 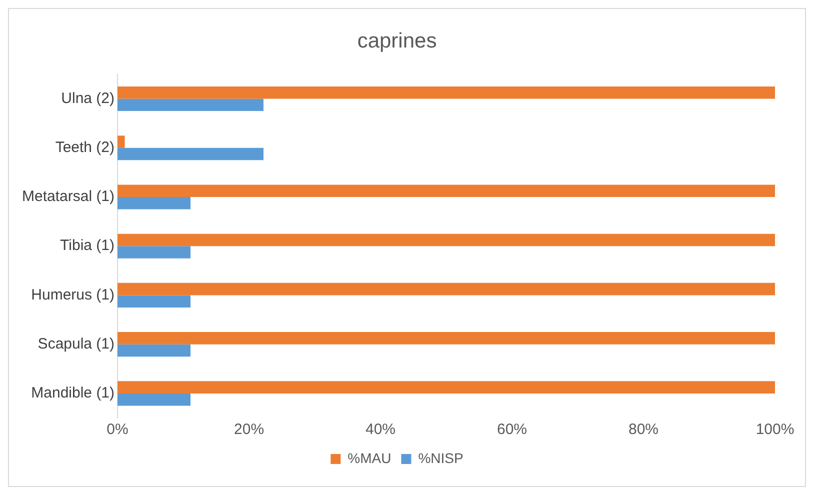 What do you see at coordinates (249, 429) in the screenshot?
I see `x-tick-label: 20%` at bounding box center [249, 429].